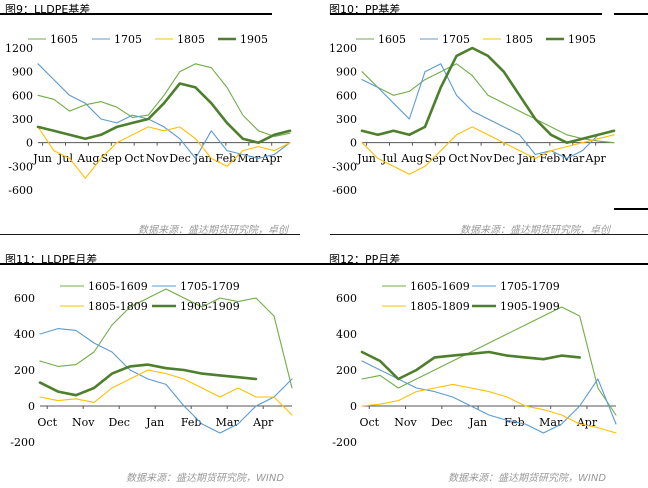 This screenshot has height=488, width=648. What do you see at coordinates (365, 259) in the screenshot?
I see `chart-title: 图12：PP月差` at bounding box center [365, 259].